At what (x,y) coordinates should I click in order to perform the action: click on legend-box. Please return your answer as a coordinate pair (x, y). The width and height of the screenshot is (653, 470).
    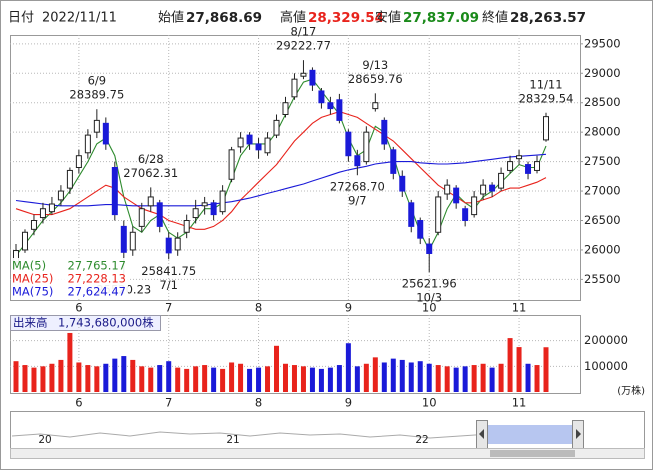
    Looking at the image, I should click on (69, 278).